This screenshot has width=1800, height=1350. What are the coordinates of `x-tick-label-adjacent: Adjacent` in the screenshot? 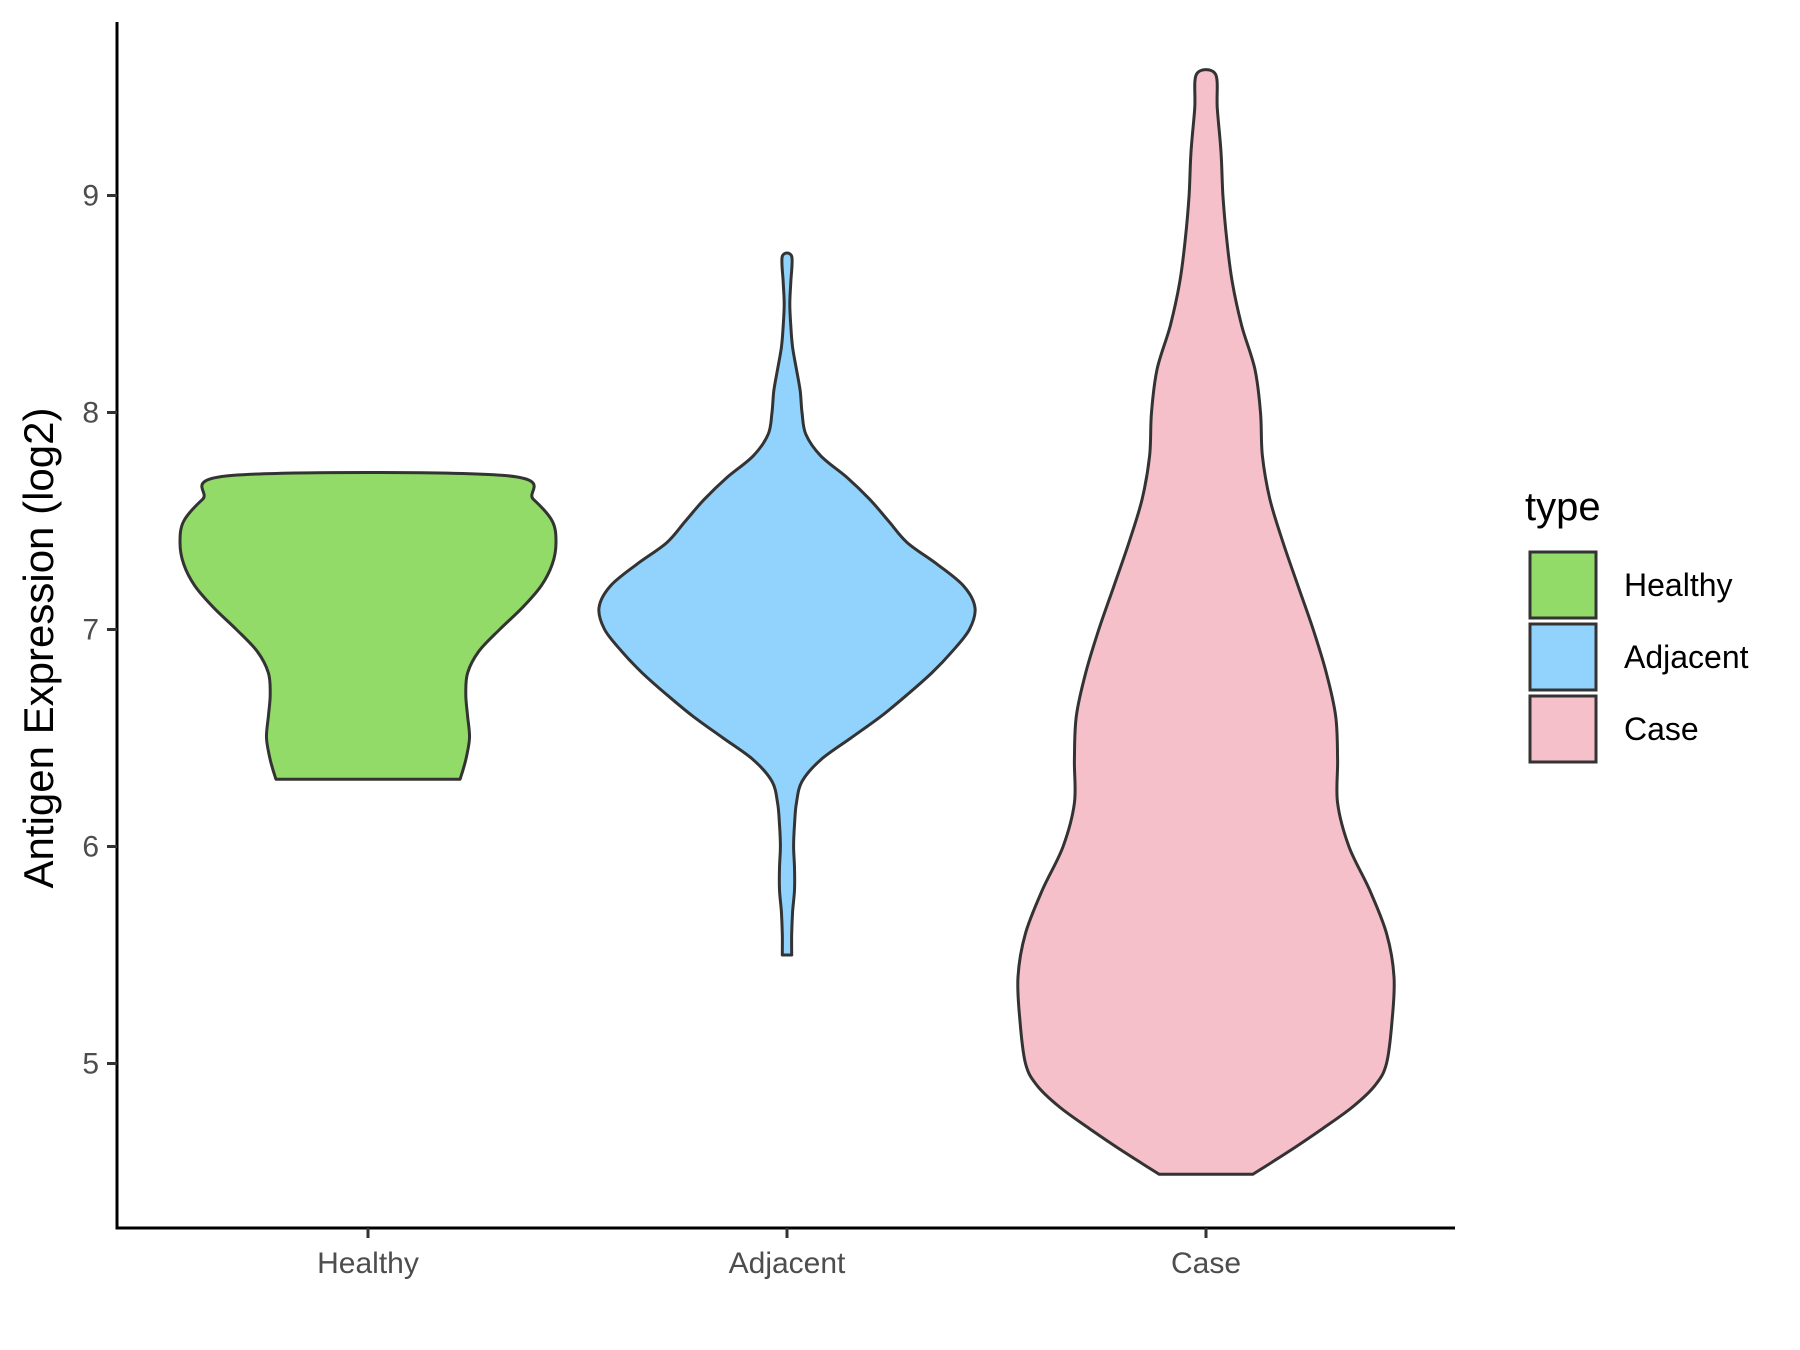 It's located at (787, 1263).